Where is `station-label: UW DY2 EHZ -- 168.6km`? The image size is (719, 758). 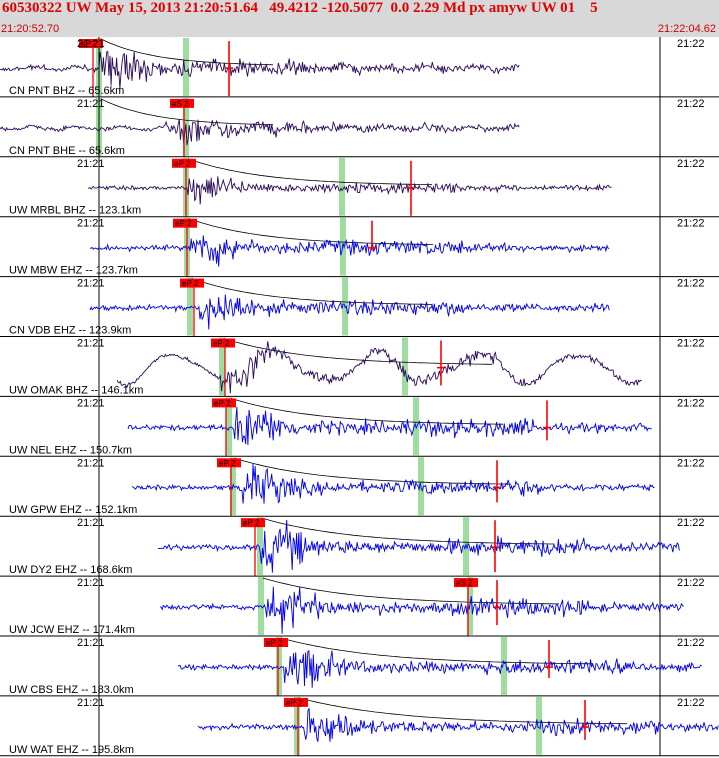
station-label: UW DY2 EHZ -- 168.6km is located at coordinates (70, 570).